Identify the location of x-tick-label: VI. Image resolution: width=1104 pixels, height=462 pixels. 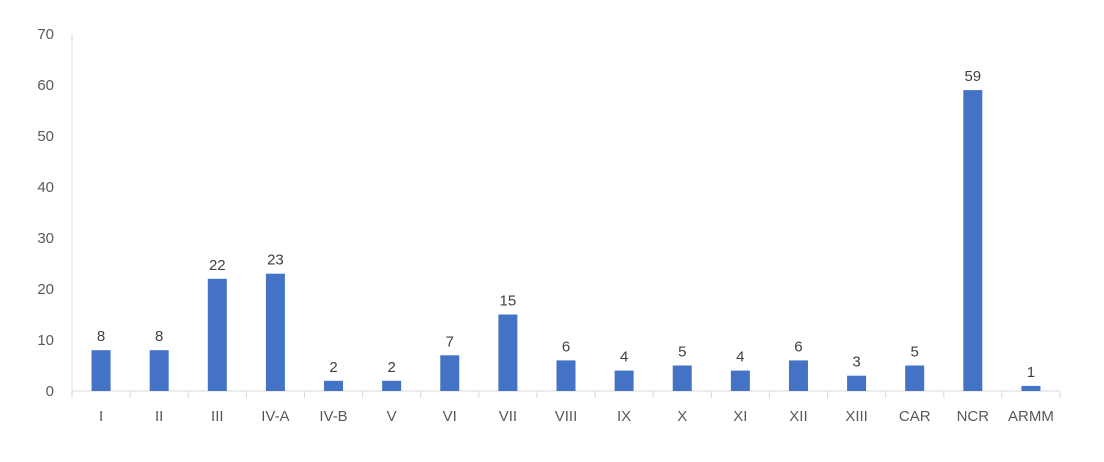
(450, 416).